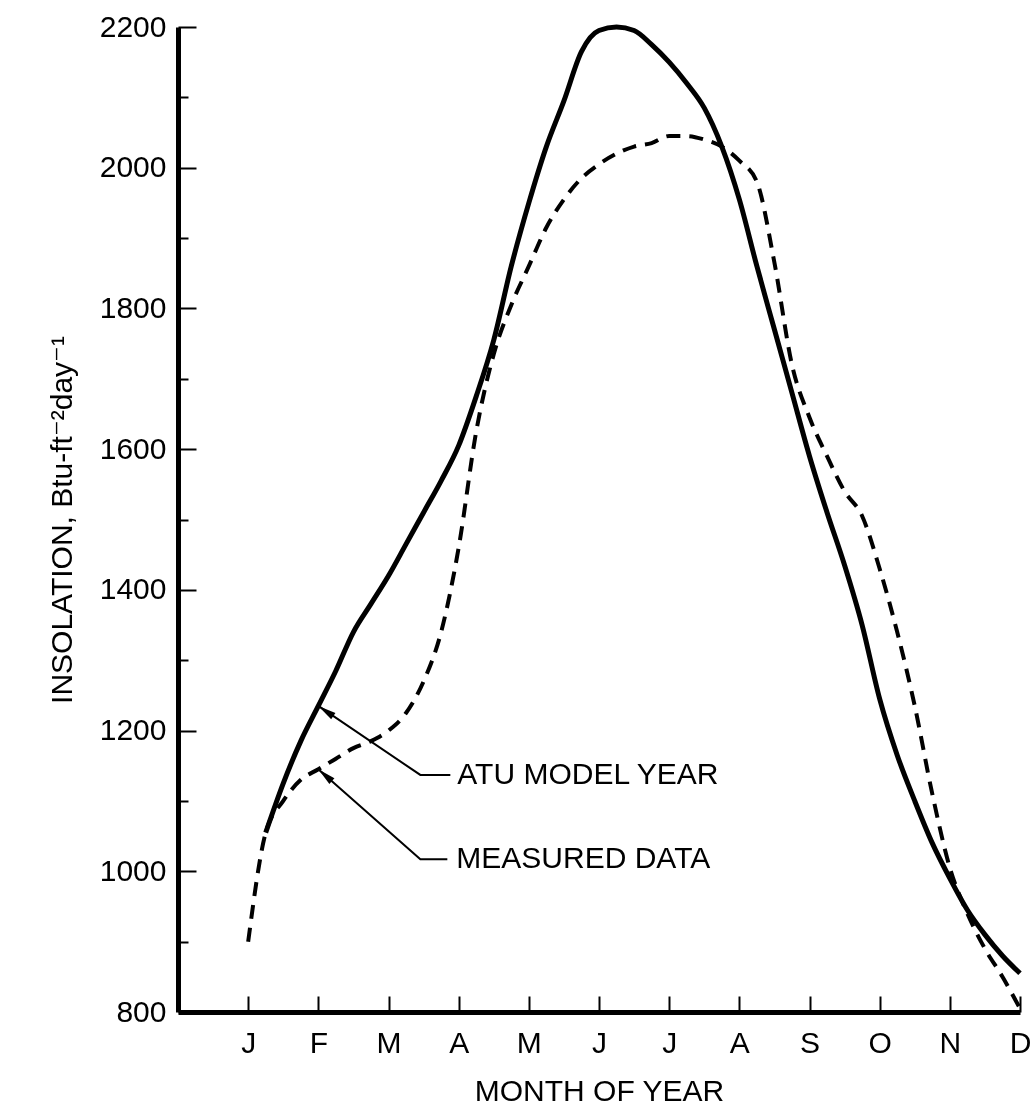 Image resolution: width=1031 pixels, height=1115 pixels. Describe the element at coordinates (318, 1042) in the screenshot. I see `x-tick-label: F` at that location.